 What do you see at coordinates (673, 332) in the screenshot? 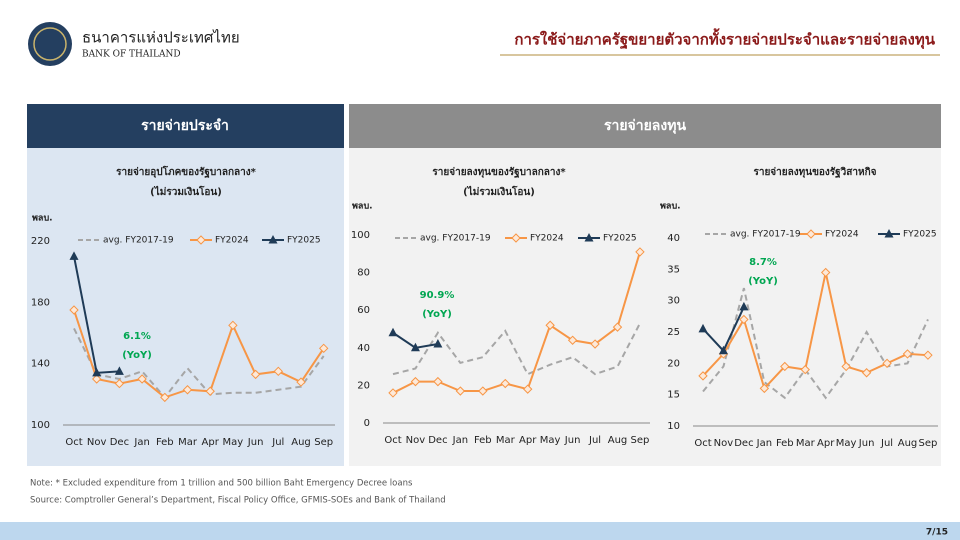
I see `y-tick-label: 25` at bounding box center [673, 332].